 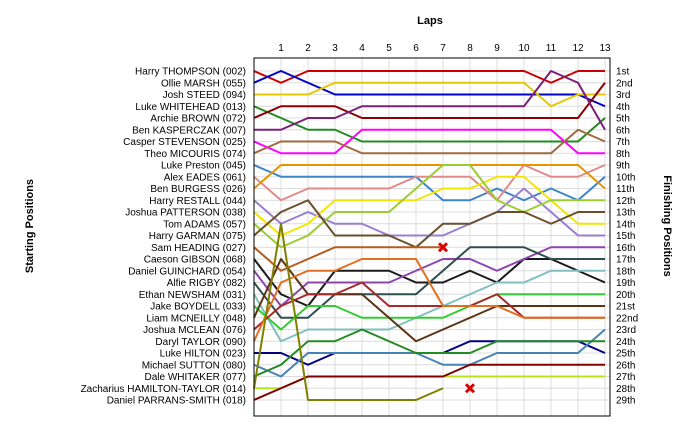 I want to click on finishing-position-label: 9th, so click(x=623, y=166).